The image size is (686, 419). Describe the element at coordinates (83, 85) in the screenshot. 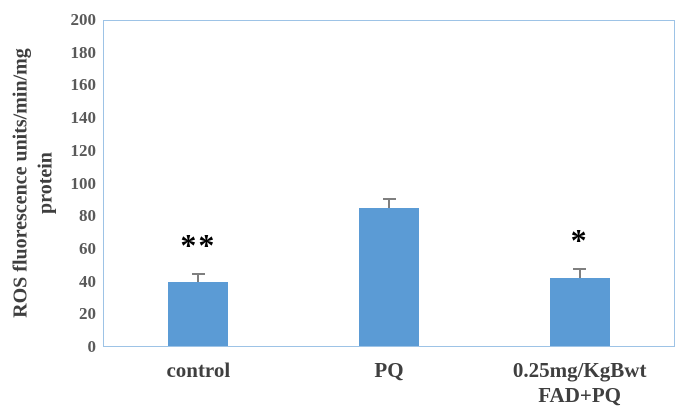

I see `y-axis-tick-label: 160` at that location.